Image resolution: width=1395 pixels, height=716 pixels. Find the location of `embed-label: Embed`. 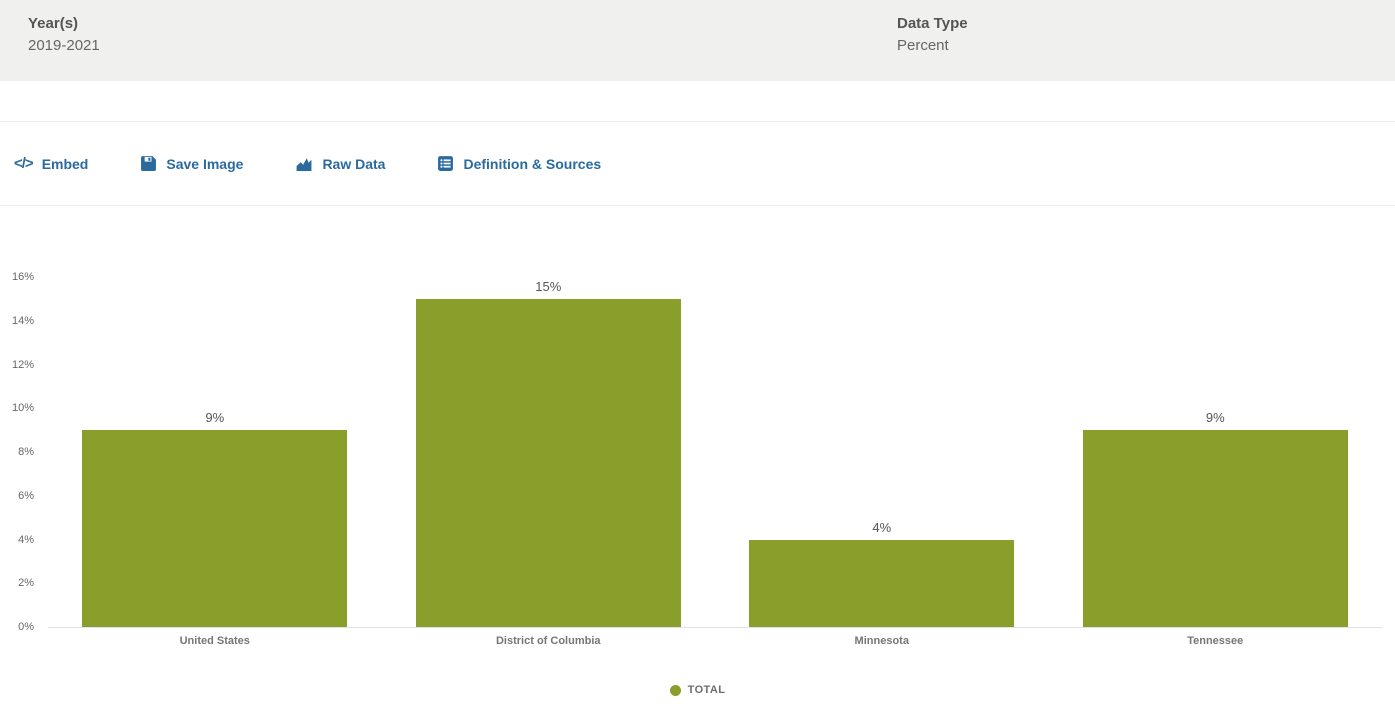

embed-label: Embed is located at coordinates (65, 163).